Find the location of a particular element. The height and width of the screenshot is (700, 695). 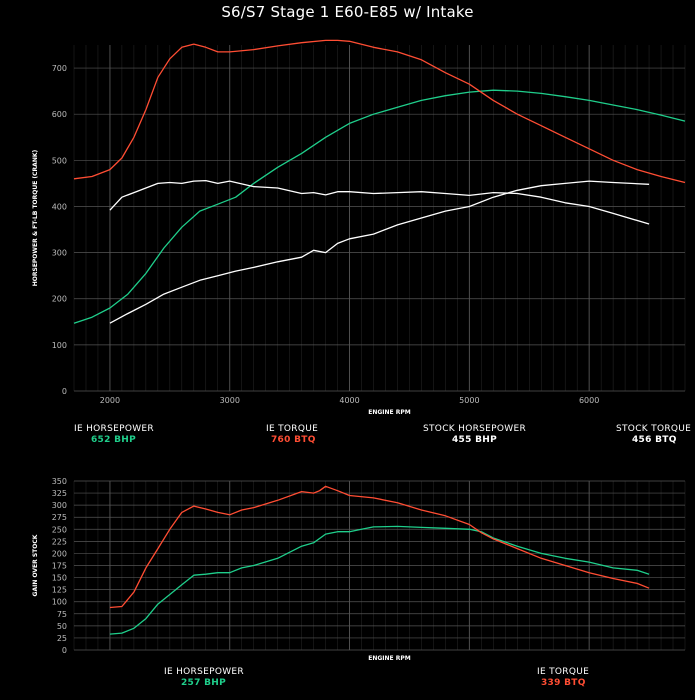

y-tick-label: 325 is located at coordinates (59, 493).